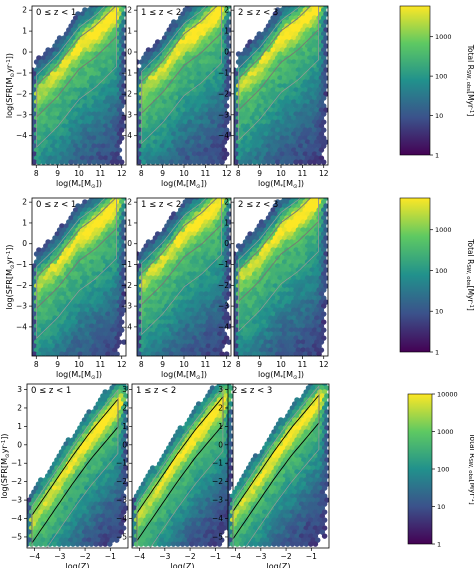 The width and height of the screenshot is (474, 568). I want to click on x-tick-label: 11, so click(101, 173).